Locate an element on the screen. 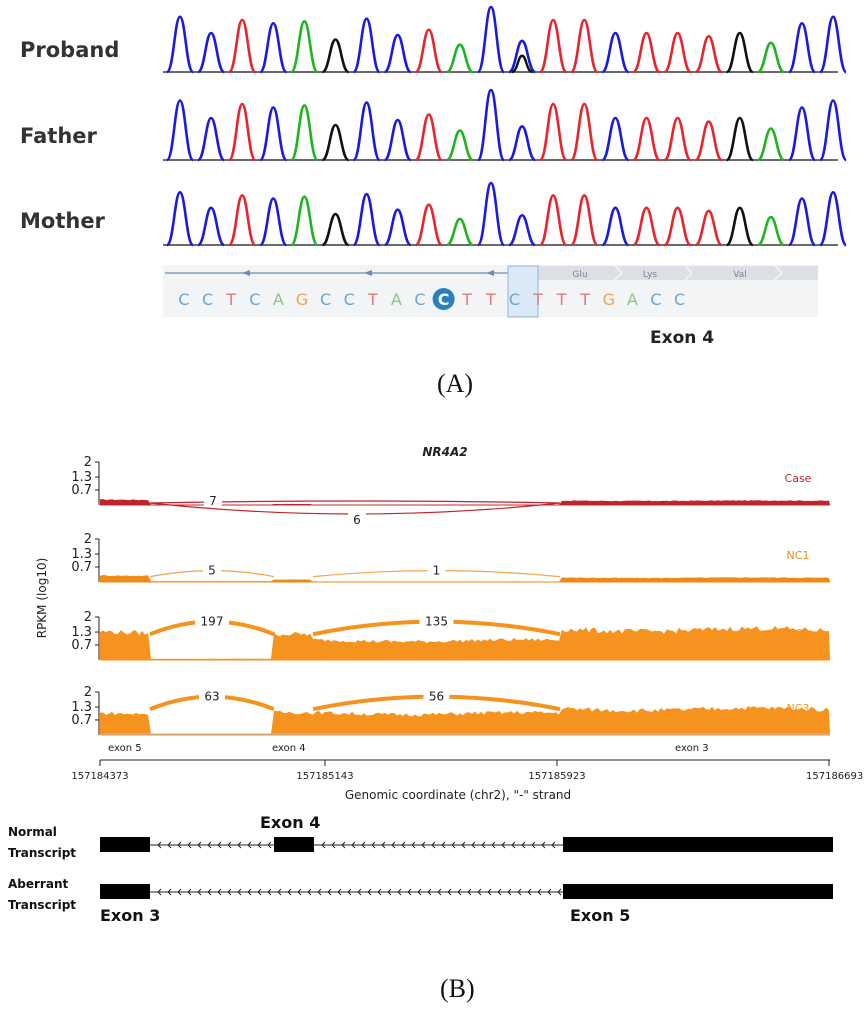 The image size is (865, 1010). amino-acid-label: Lys is located at coordinates (650, 275).